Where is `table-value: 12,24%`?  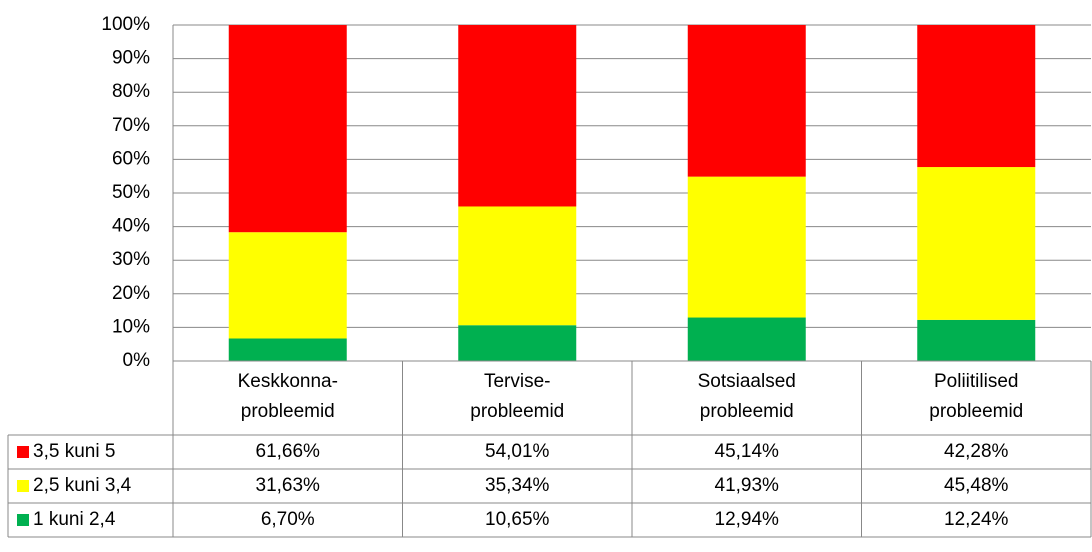
table-value: 12,24% is located at coordinates (976, 519).